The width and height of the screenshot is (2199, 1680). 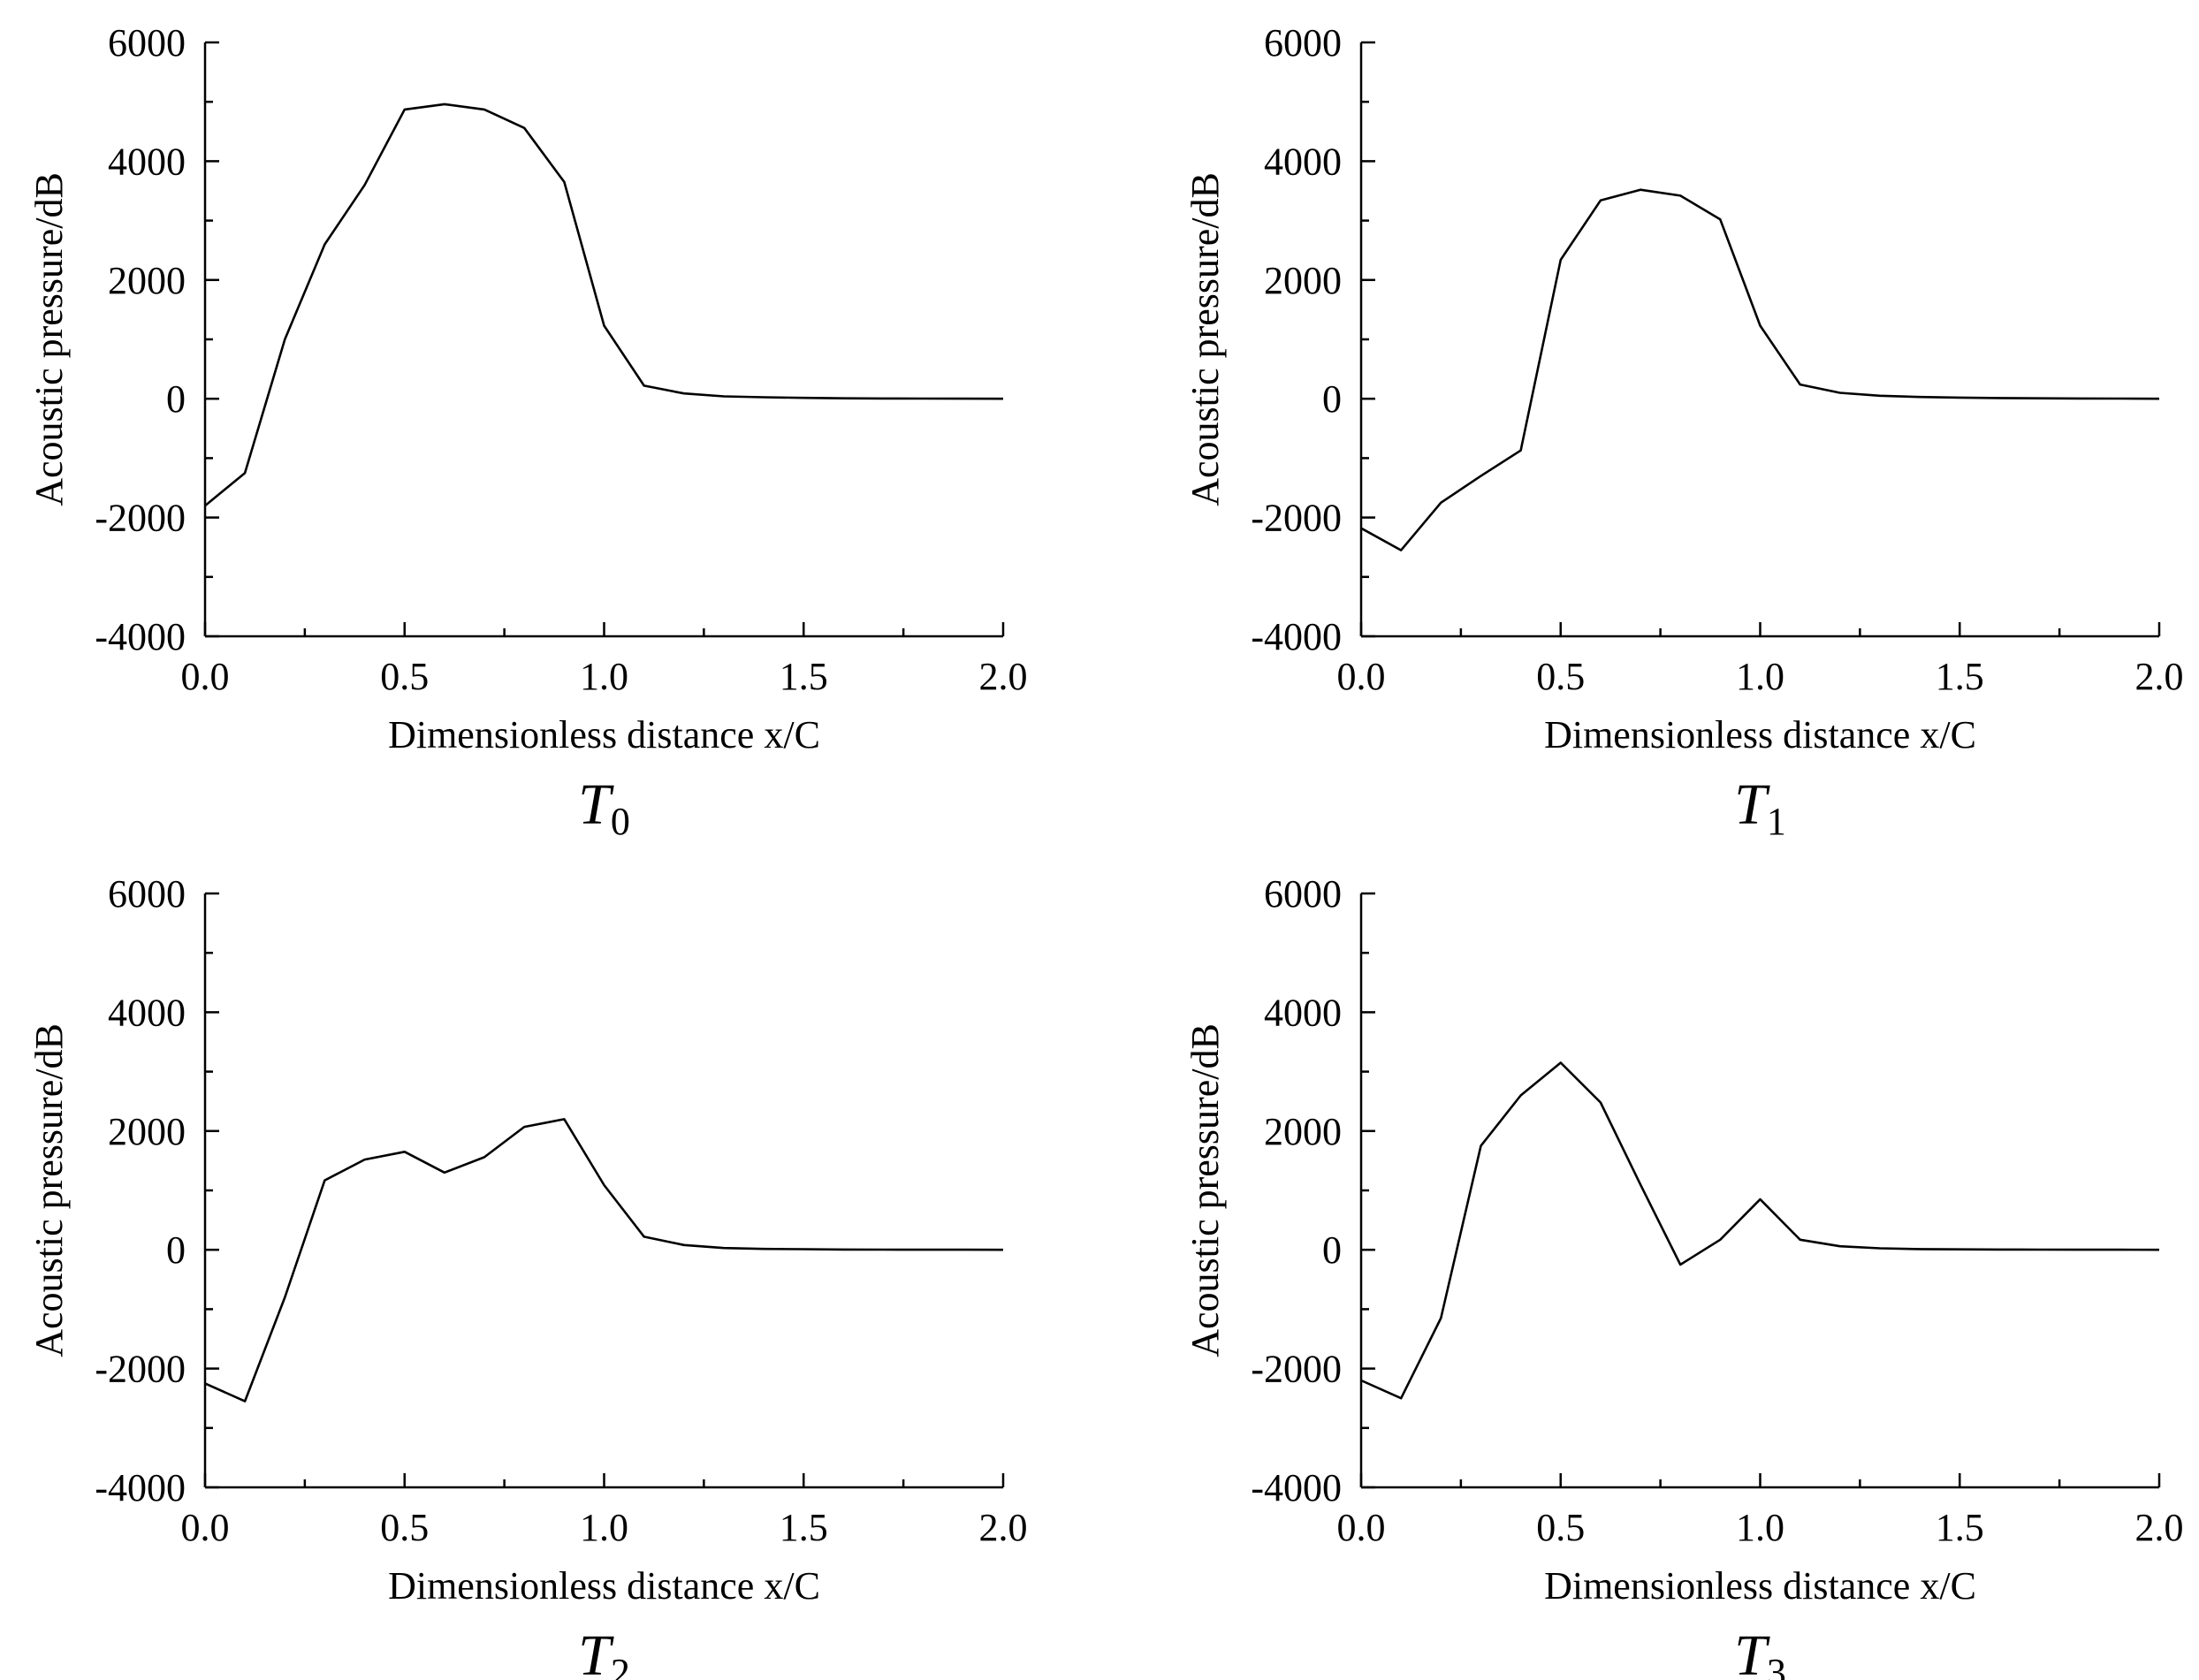 What do you see at coordinates (1776, 821) in the screenshot?
I see `panel-caption-subscript: 1` at bounding box center [1776, 821].